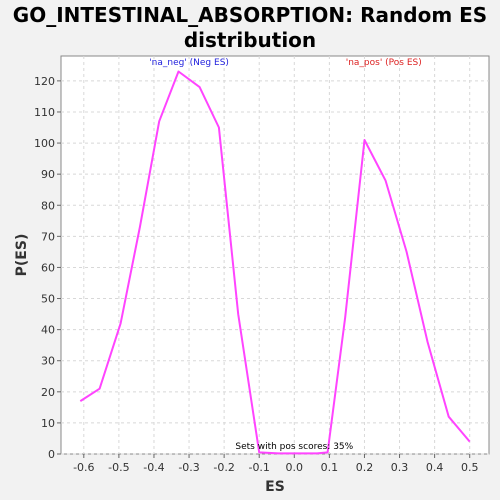  I want to click on y-tick-label: 30, so click(48, 361).